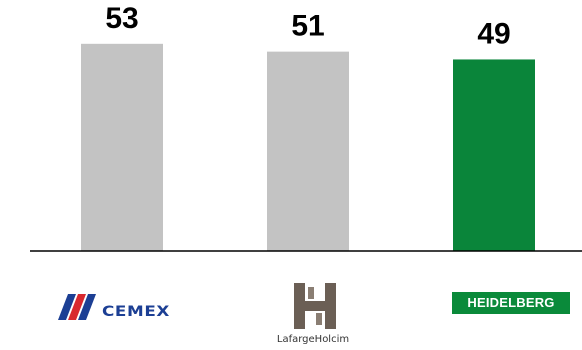  I want to click on heidelberg-logo-label: HEIDELBERG, so click(511, 302).